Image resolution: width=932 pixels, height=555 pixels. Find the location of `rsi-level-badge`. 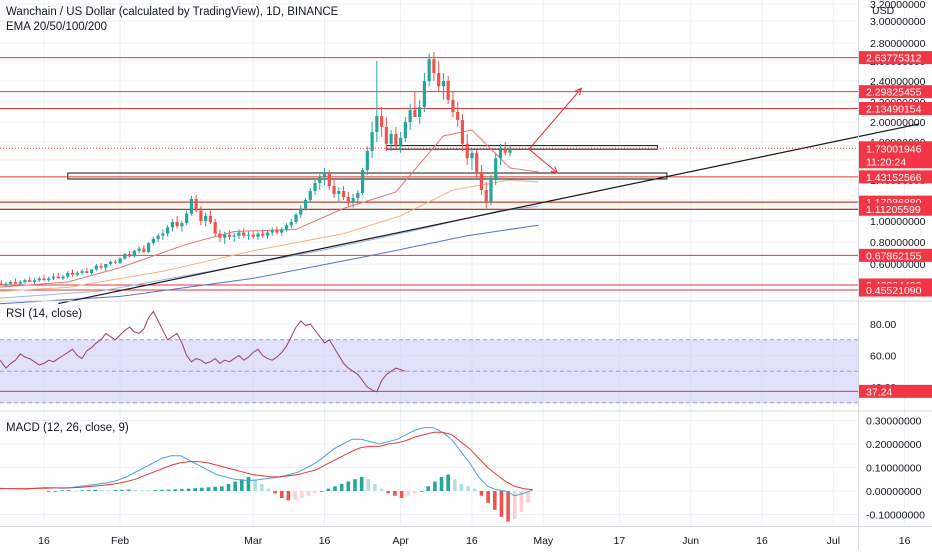

rsi-level-badge is located at coordinates (895, 391).